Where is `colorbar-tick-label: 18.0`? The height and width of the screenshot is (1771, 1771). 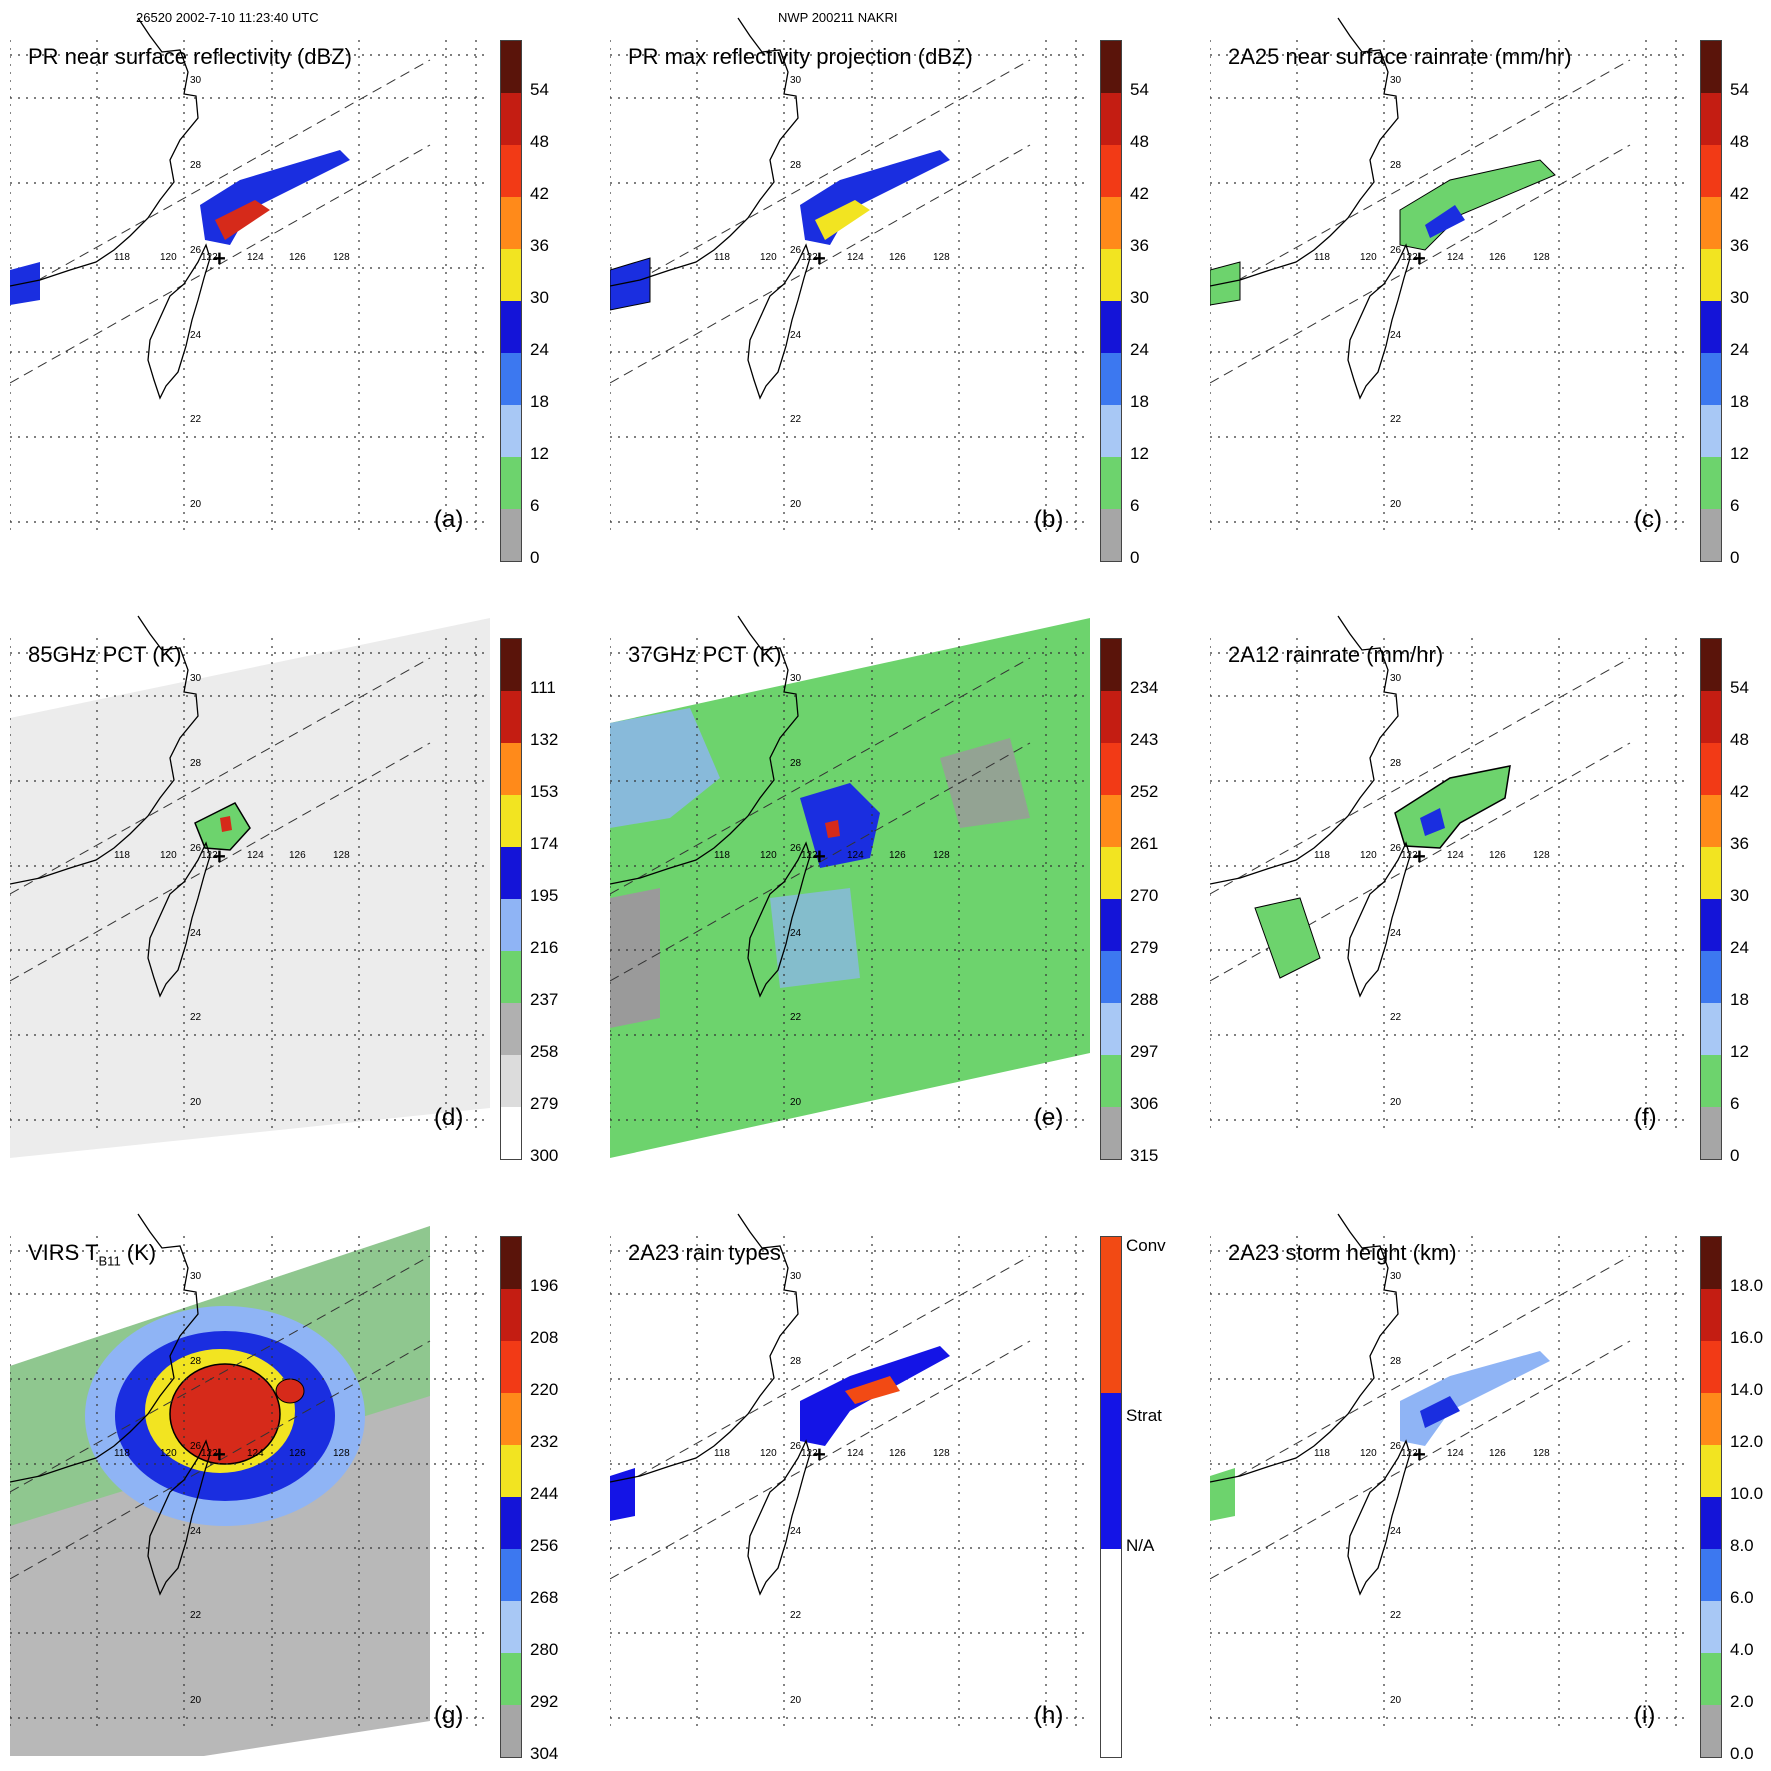
colorbar-tick-label: 18.0 is located at coordinates (1747, 1285).